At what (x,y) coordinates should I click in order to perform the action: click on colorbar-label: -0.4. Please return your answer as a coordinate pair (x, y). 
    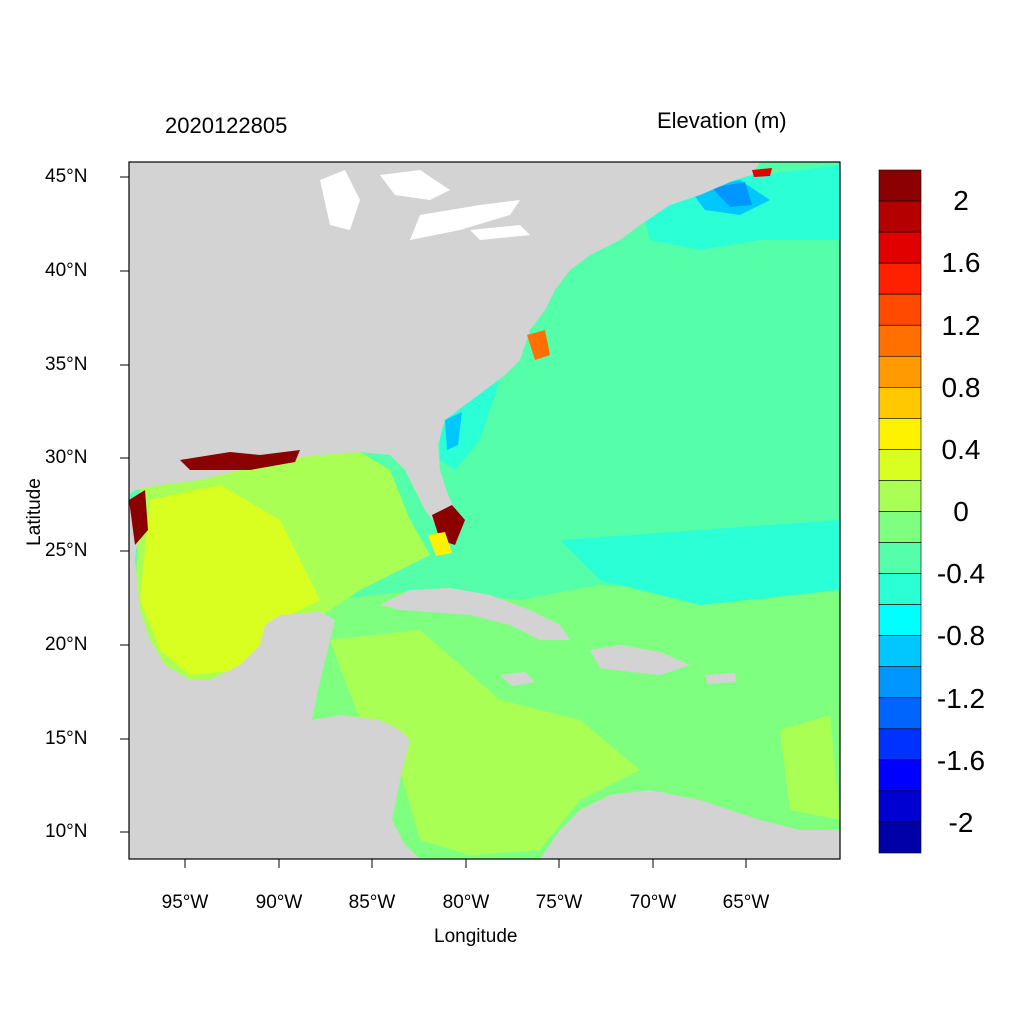
    Looking at the image, I should click on (961, 573).